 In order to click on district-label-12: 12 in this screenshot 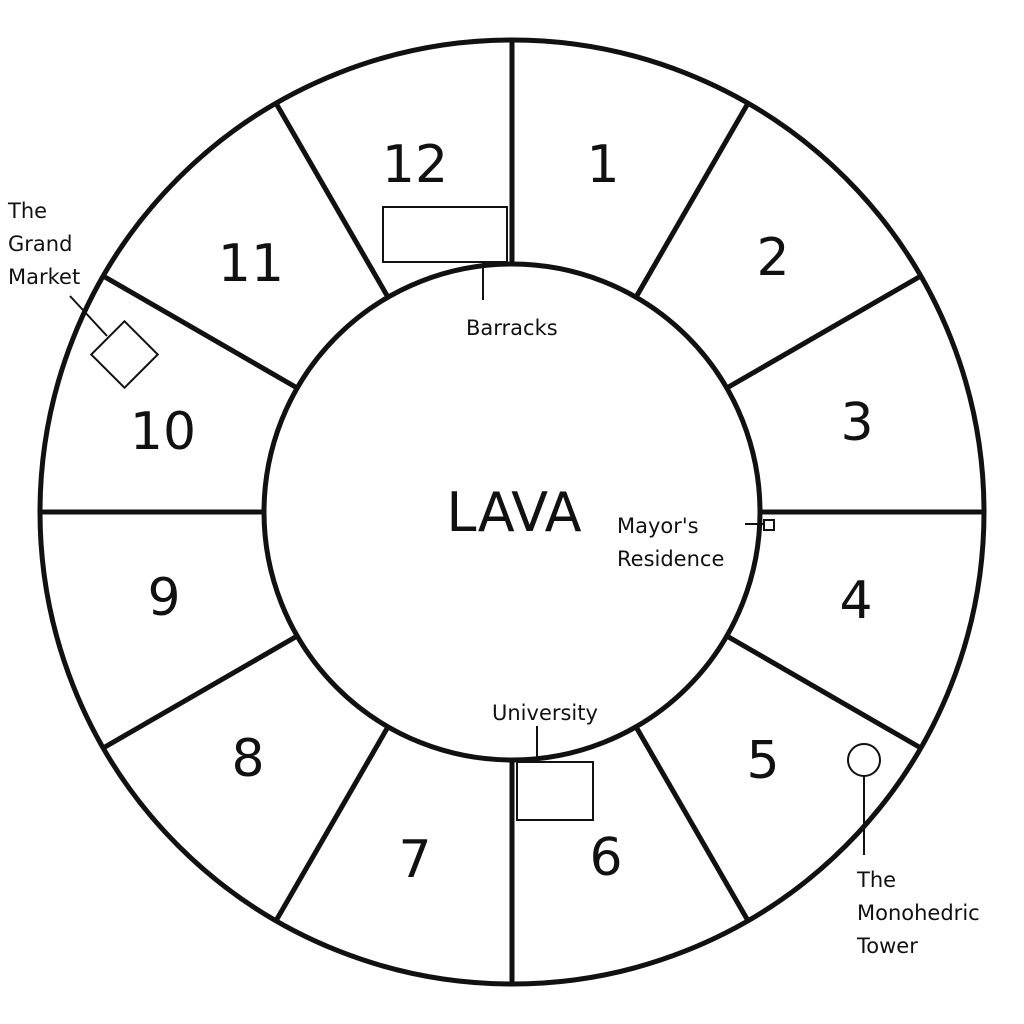, I will do `click(415, 165)`.